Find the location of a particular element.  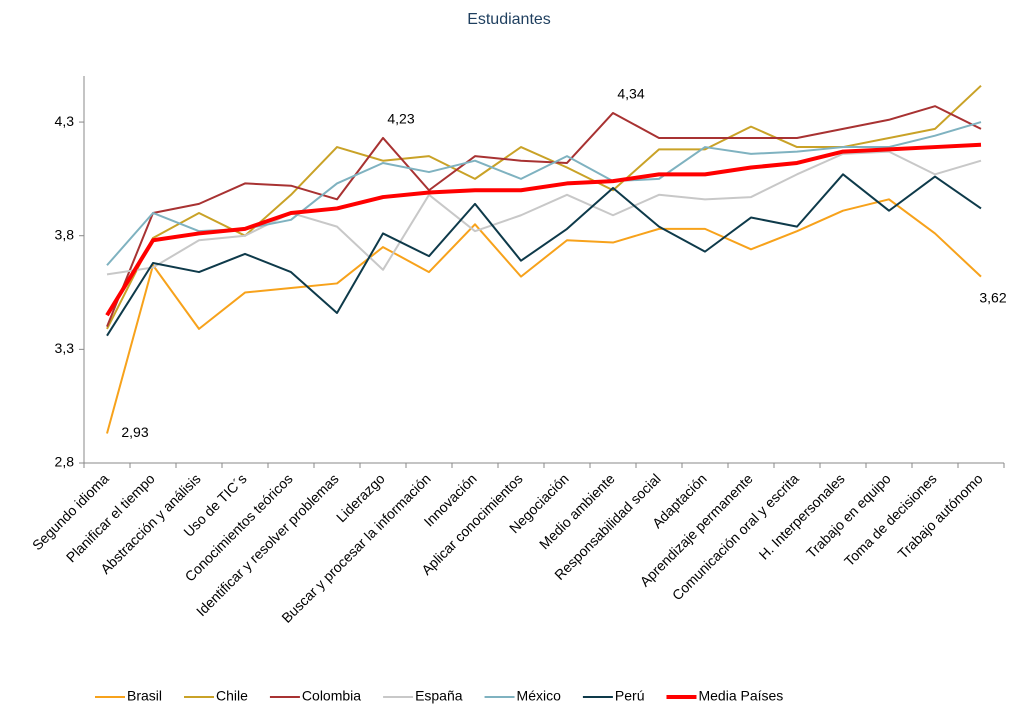

legend-label: México is located at coordinates (539, 696).